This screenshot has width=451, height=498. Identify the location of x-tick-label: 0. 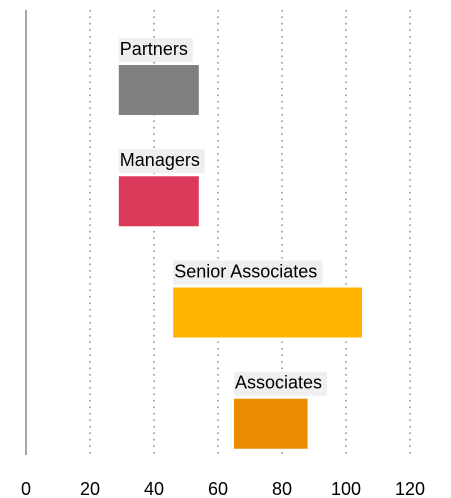
(26, 488).